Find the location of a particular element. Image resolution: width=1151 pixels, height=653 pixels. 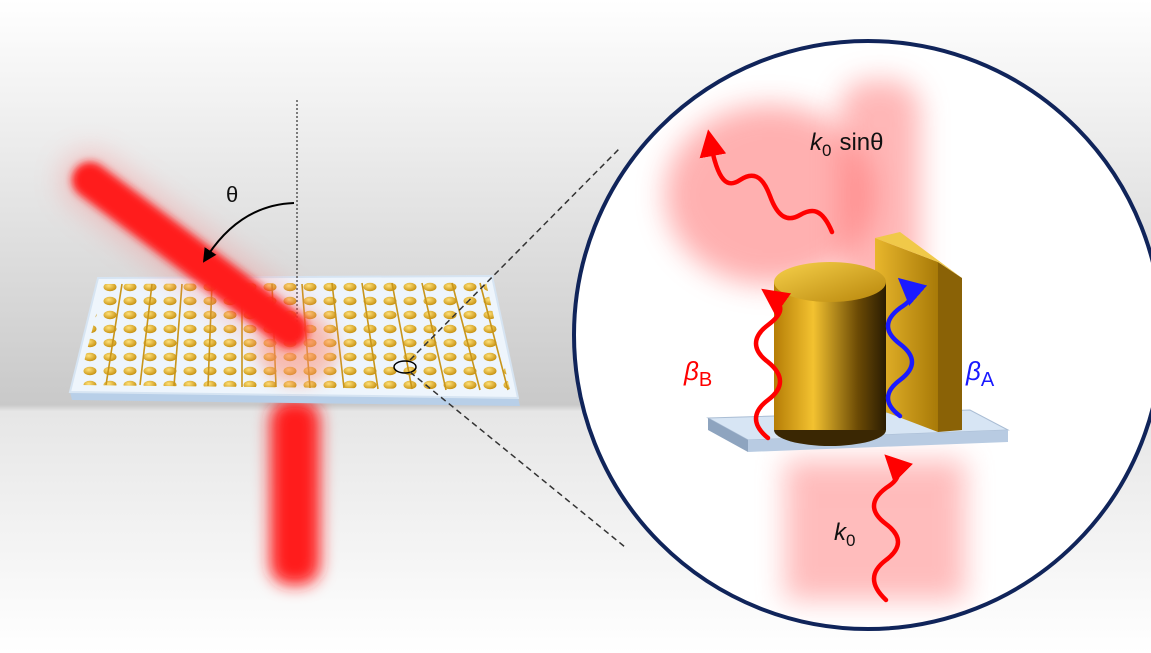

mode-a-label: βA is located at coordinates (980, 373).